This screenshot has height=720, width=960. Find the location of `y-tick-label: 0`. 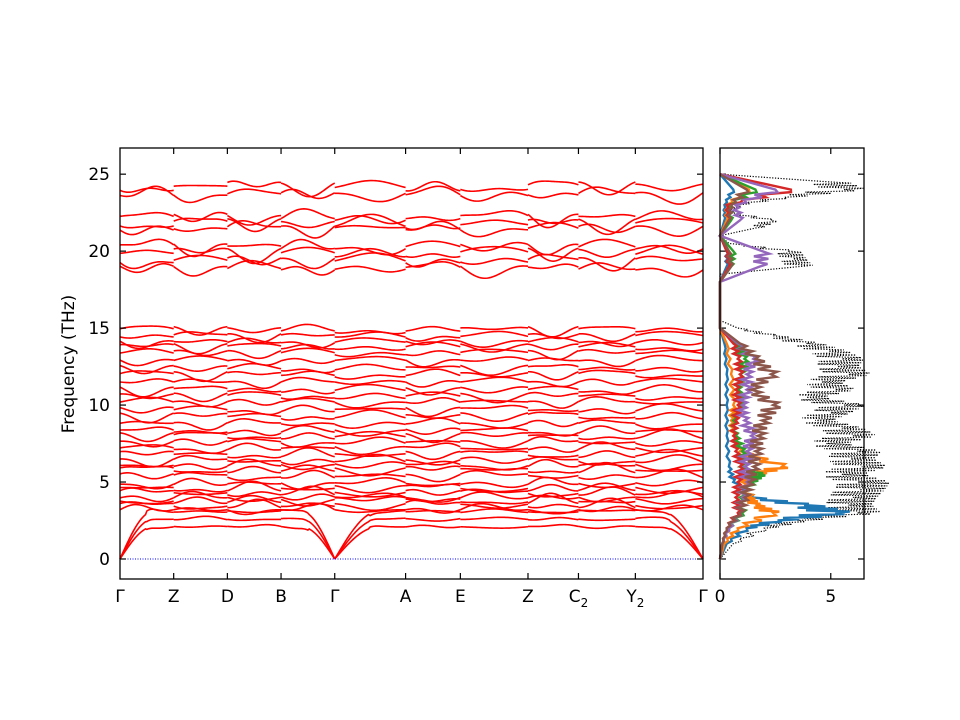

y-tick-label: 0 is located at coordinates (104, 560).